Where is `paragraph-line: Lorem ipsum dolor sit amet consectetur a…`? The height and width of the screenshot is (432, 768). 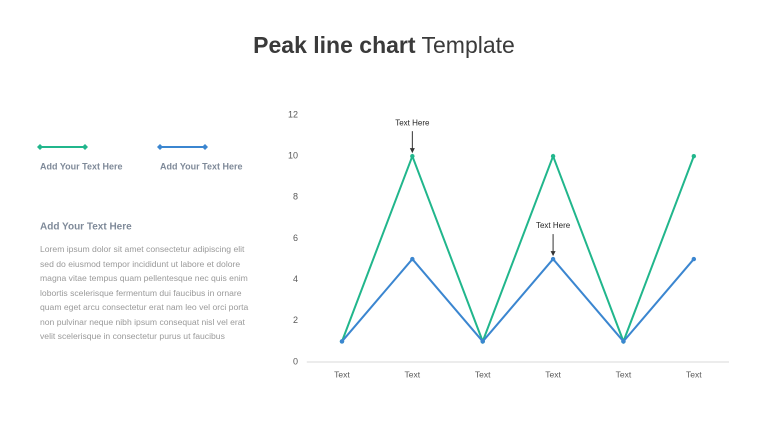
paragraph-line: Lorem ipsum dolor sit amet consectetur a… is located at coordinates (142, 249).